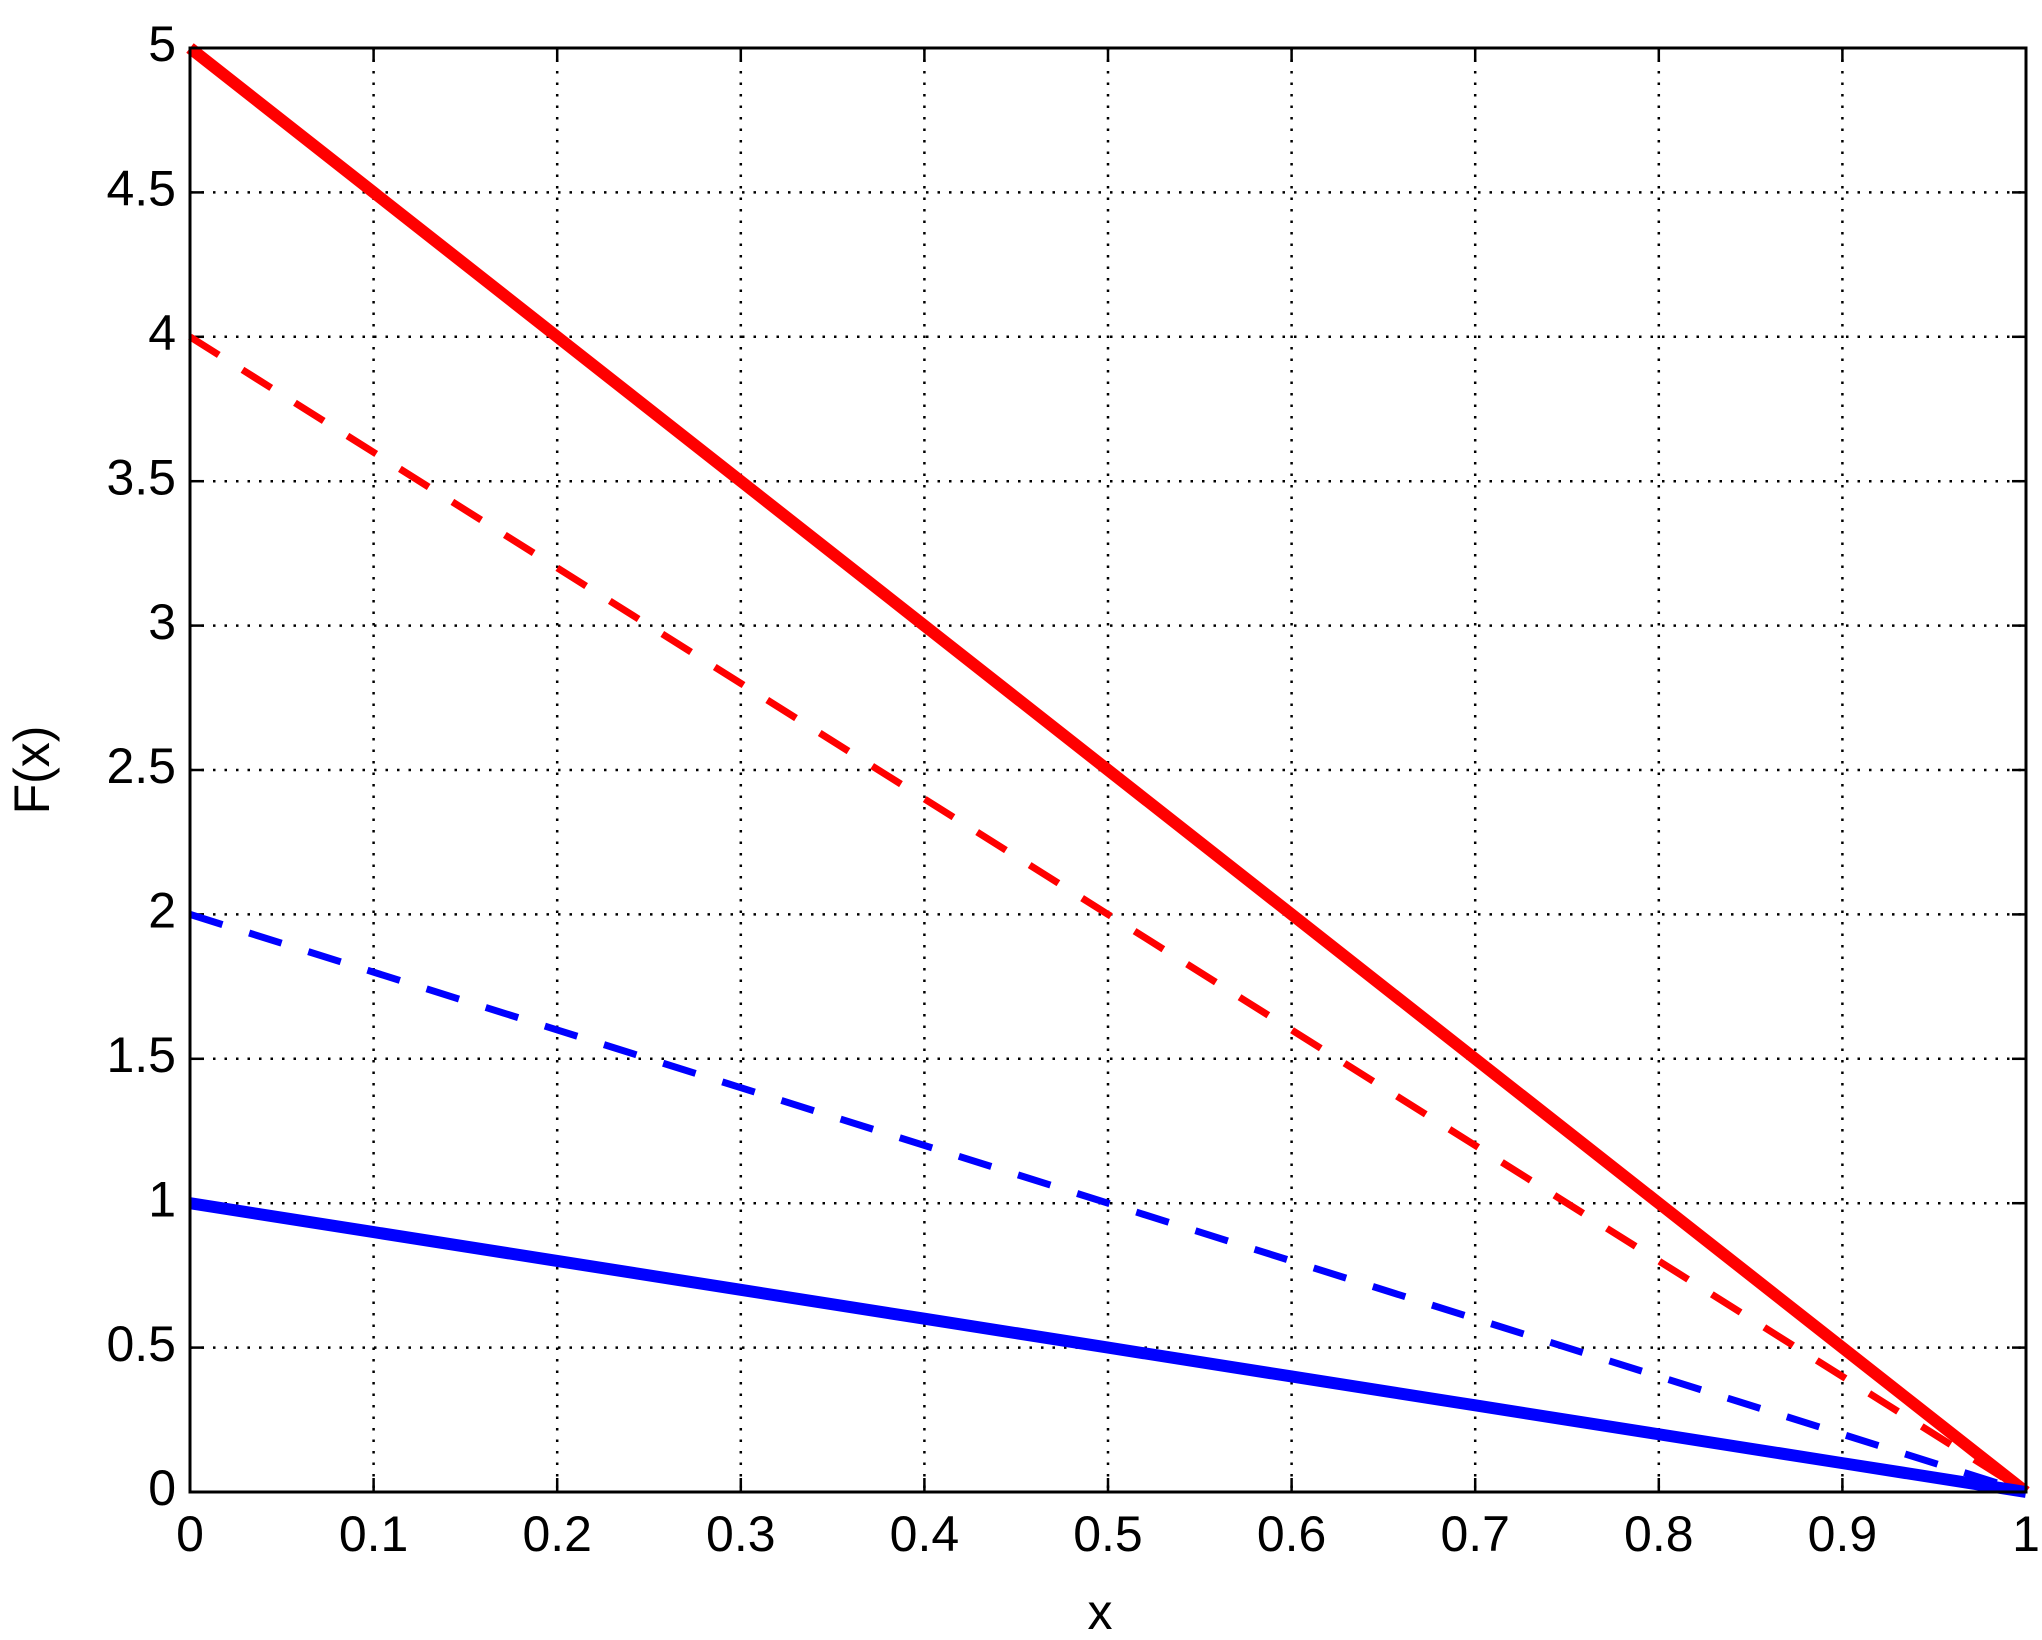 This screenshot has width=2042, height=1640. I want to click on y-tick-label: 1, so click(162, 1199).